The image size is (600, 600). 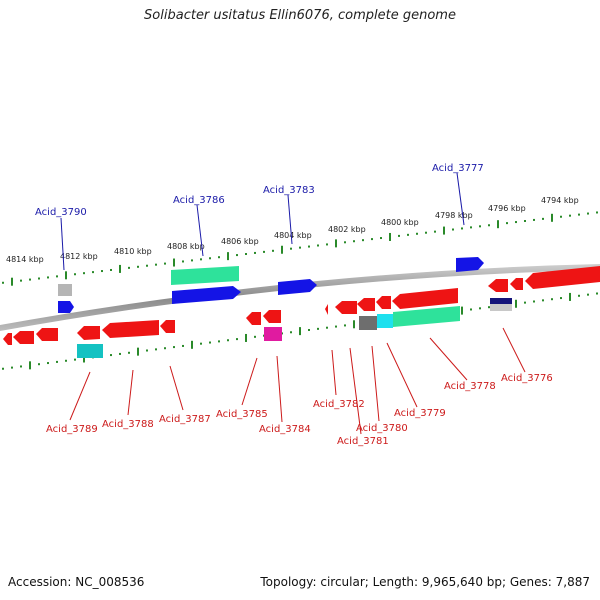 I want to click on gene-acid-3781-feature, so click(x=368, y=323).